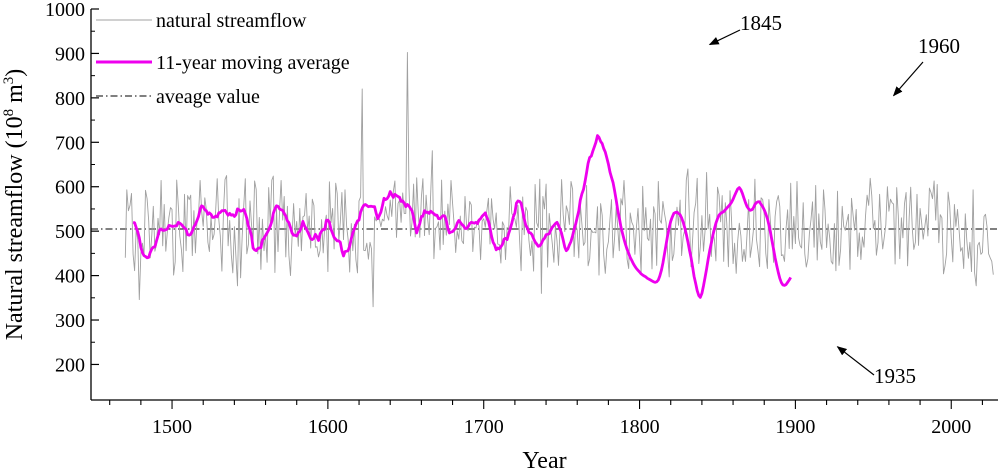 Image resolution: width=1000 pixels, height=470 pixels. Describe the element at coordinates (172, 427) in the screenshot. I see `x-tick-label: 1500` at that location.